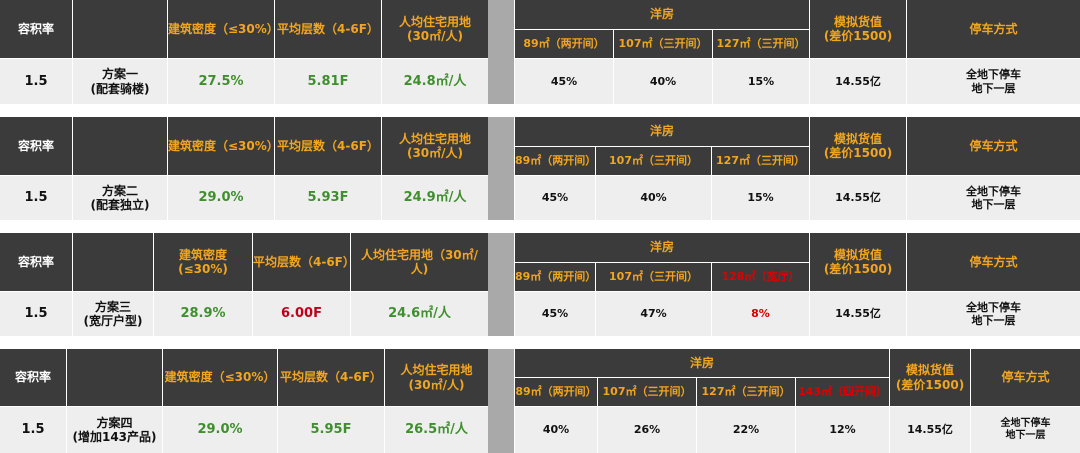 Image resolution: width=1080 pixels, height=453 pixels. I want to click on share-128: 8%, so click(760, 314).